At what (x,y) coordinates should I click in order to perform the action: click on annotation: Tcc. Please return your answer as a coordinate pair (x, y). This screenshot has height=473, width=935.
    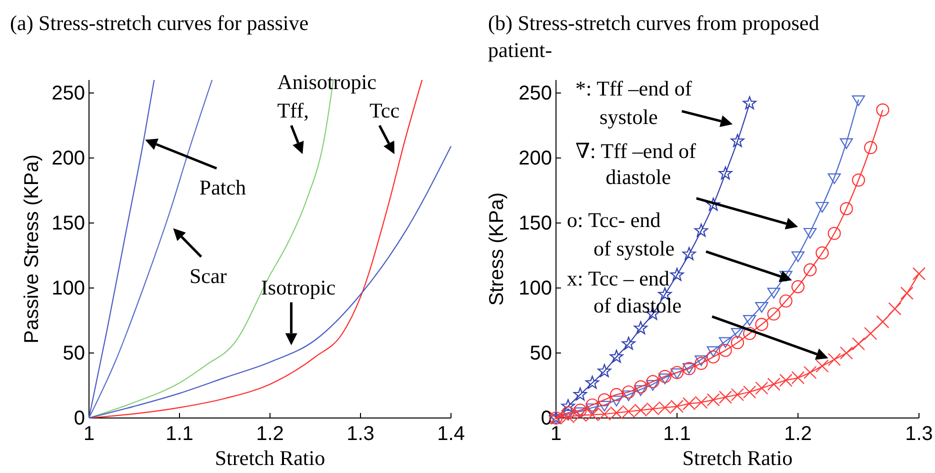
    Looking at the image, I should click on (385, 110).